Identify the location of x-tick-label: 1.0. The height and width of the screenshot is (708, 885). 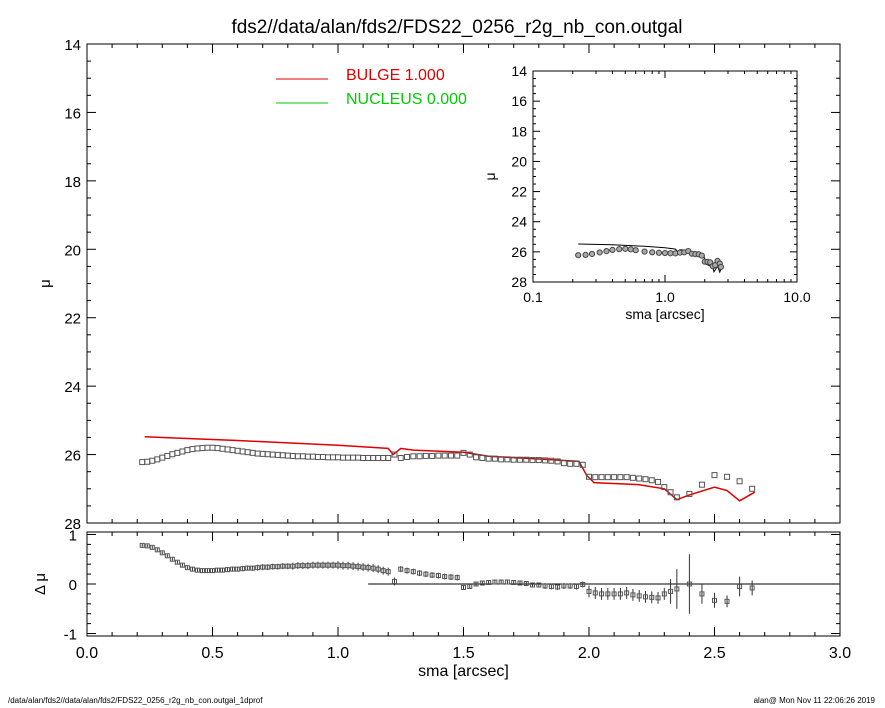
(338, 653).